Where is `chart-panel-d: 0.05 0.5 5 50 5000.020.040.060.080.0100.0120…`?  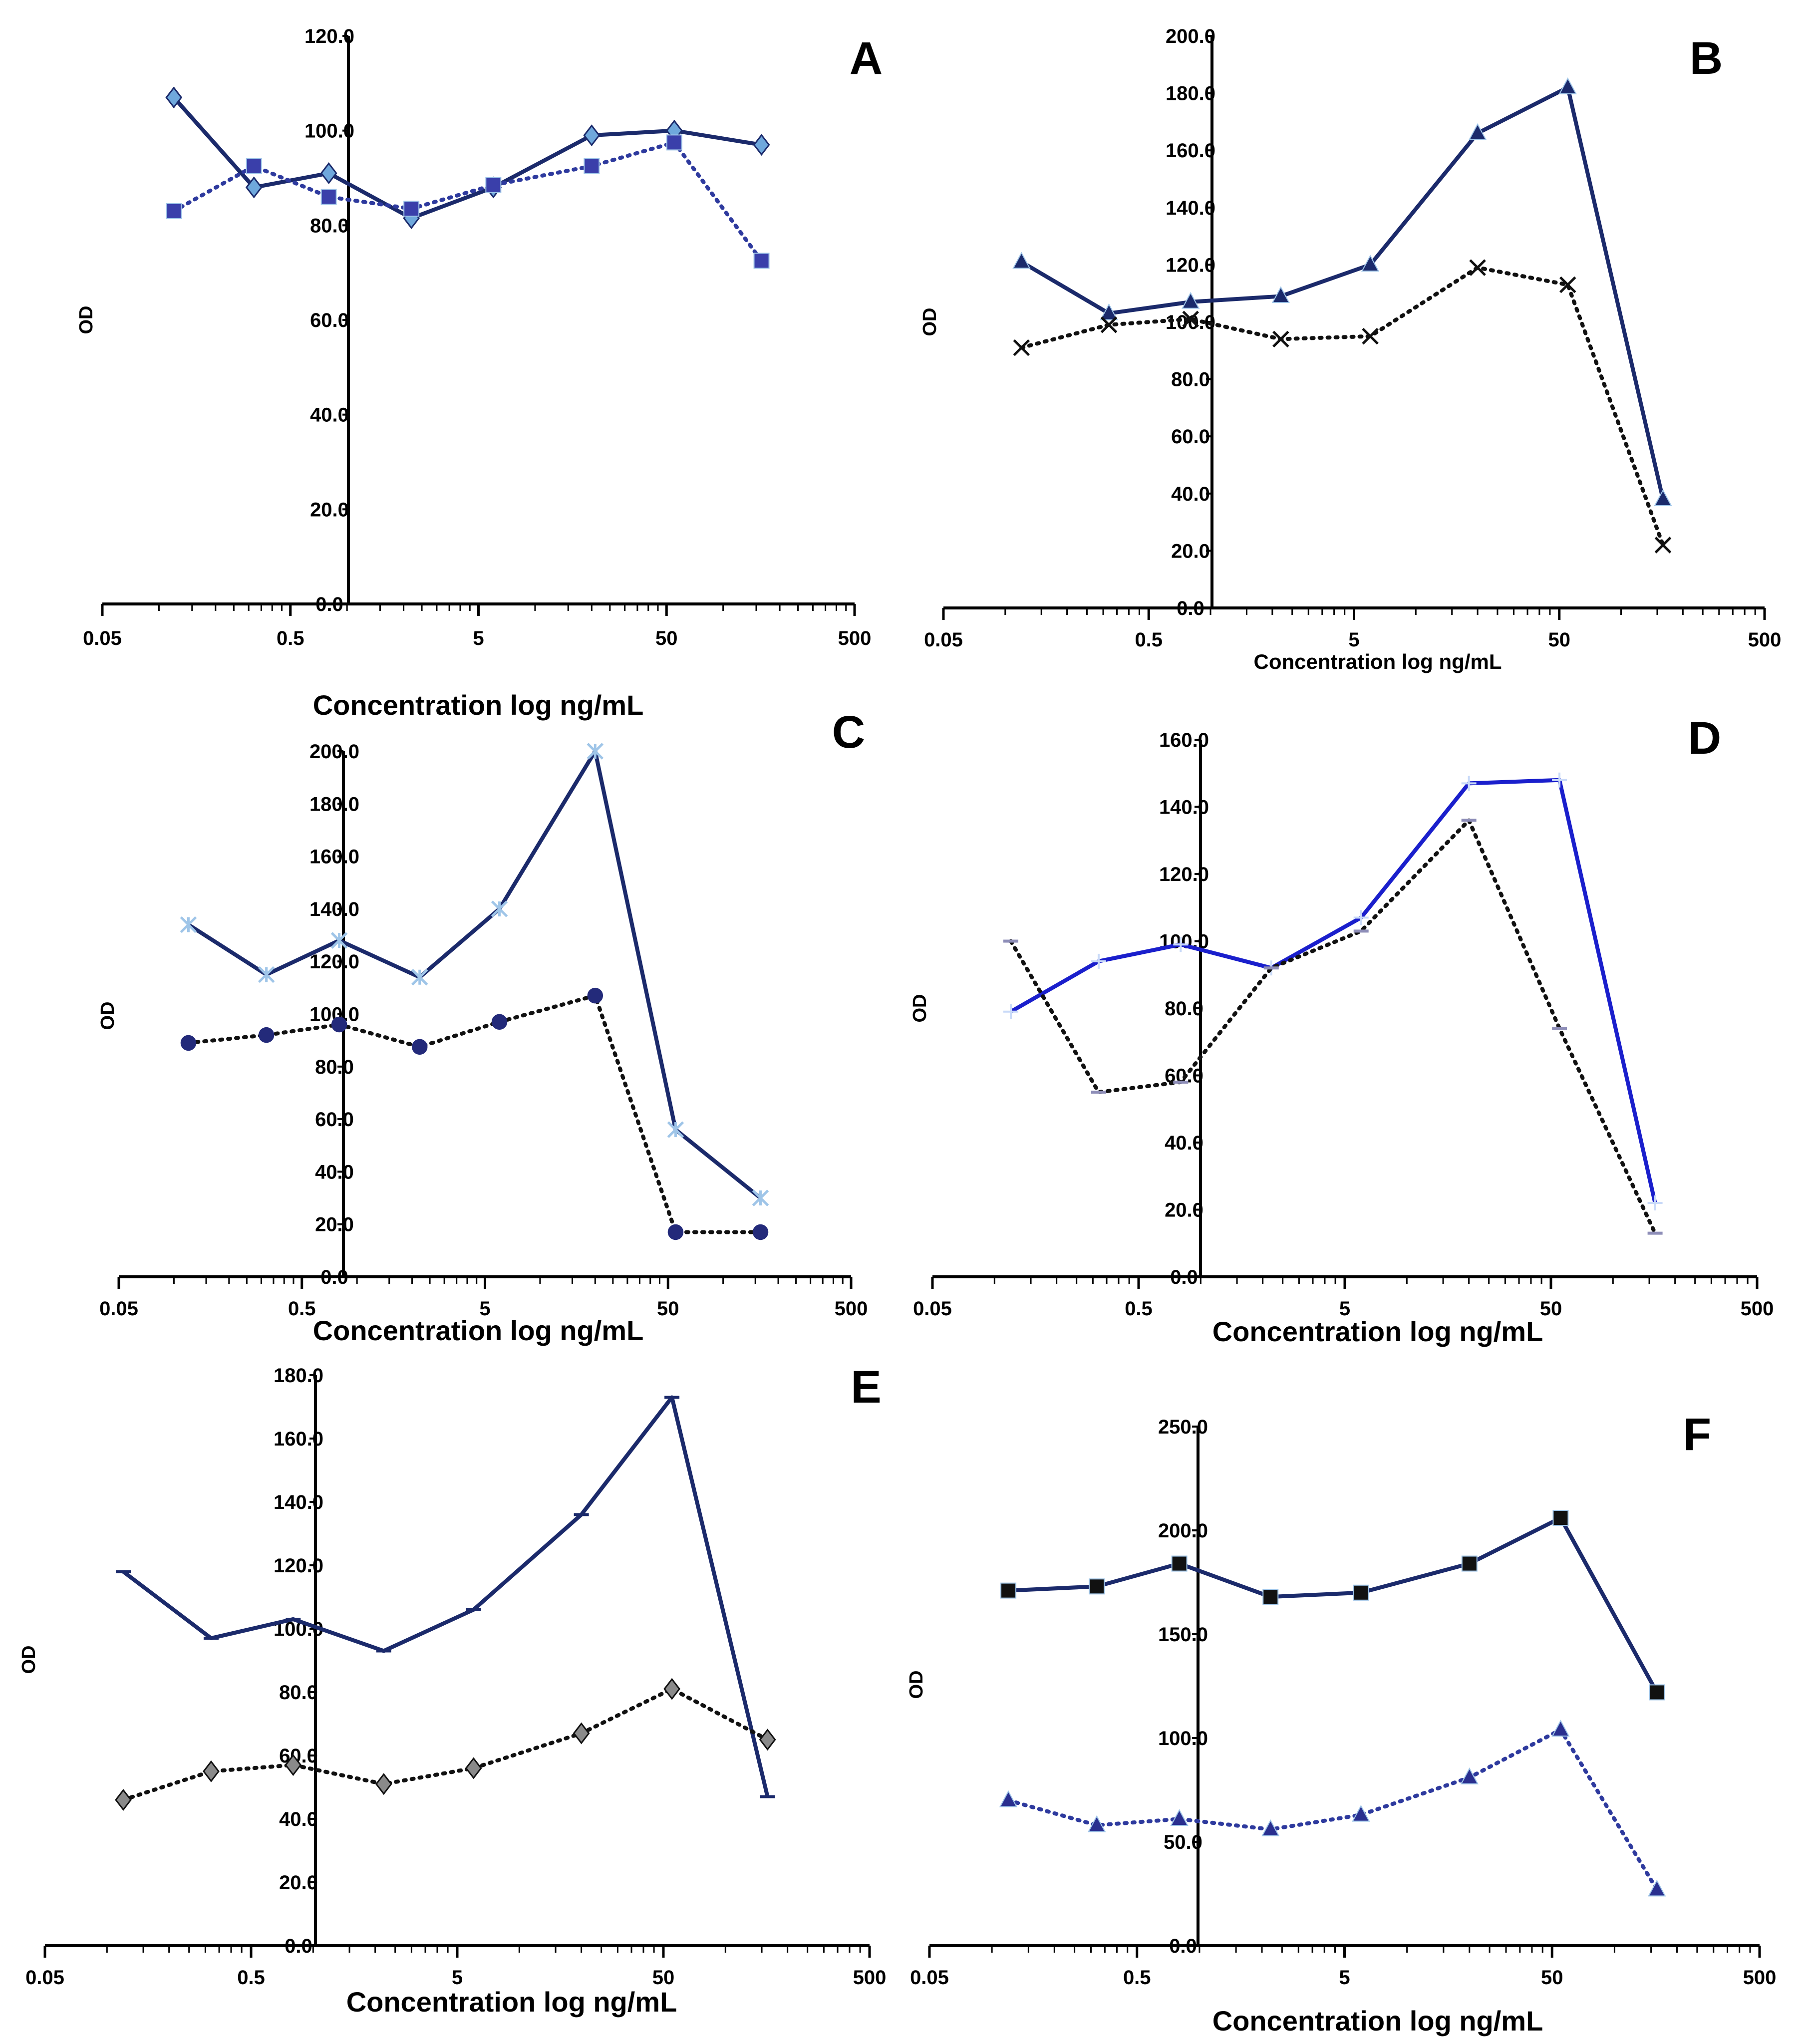 chart-panel-d: 0.05 0.5 5 50 5000.020.040.060.080.0100.0120… is located at coordinates (1342, 1030).